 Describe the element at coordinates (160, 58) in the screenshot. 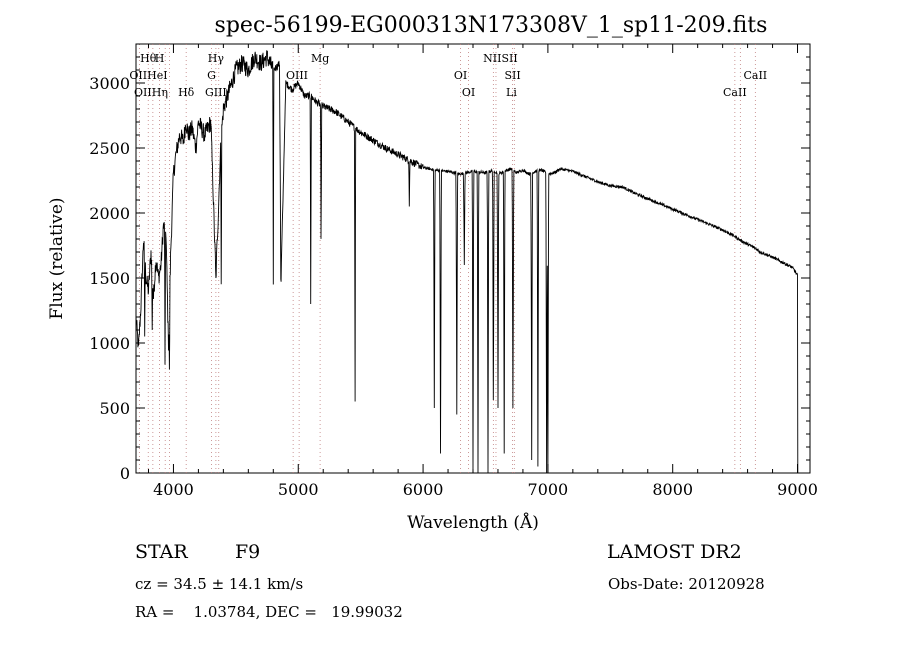

I see `line-annotation: H` at that location.